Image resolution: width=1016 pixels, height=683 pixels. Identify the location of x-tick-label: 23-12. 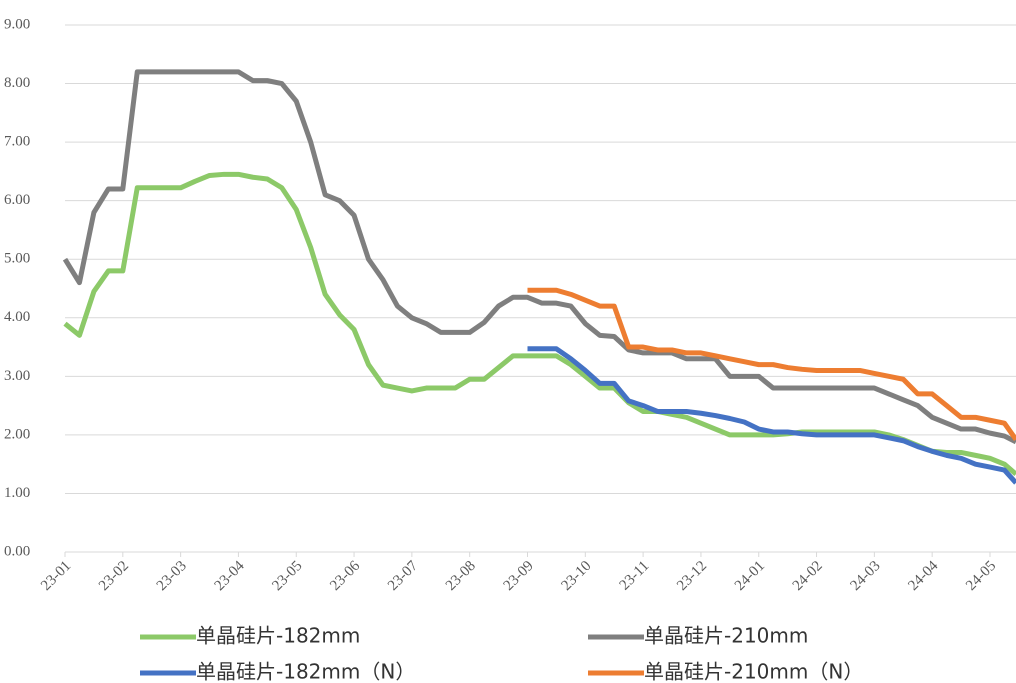
(692, 576).